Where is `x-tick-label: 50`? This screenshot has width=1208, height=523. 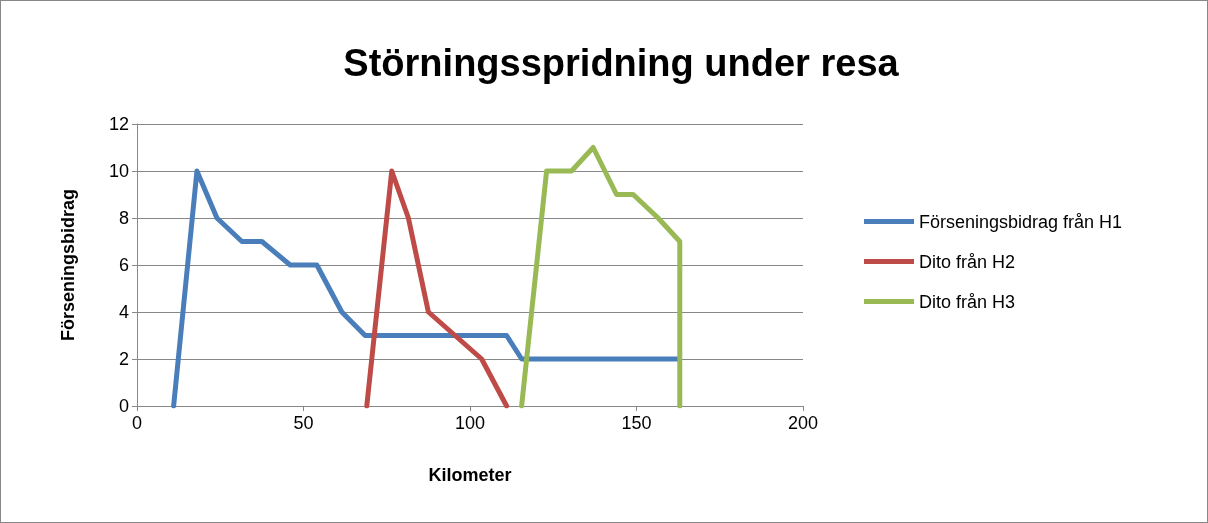 x-tick-label: 50 is located at coordinates (303, 423).